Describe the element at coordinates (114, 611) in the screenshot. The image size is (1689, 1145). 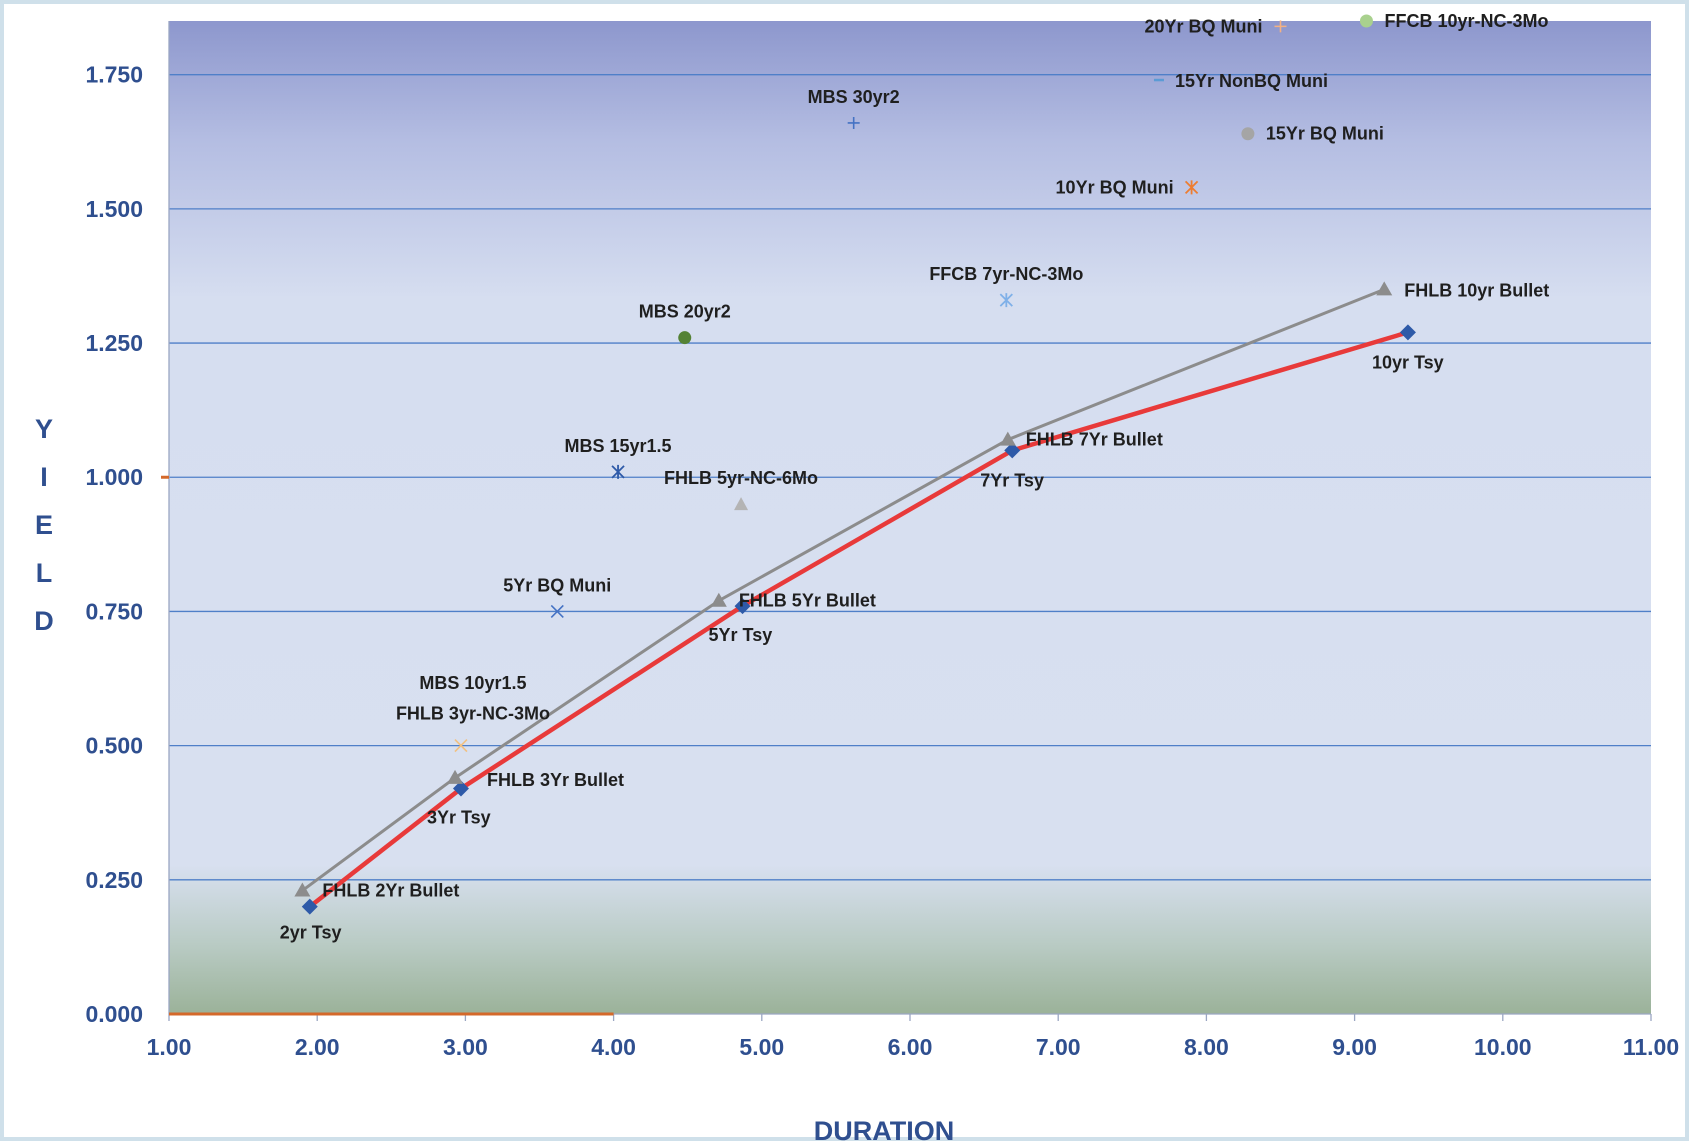
I see `y-tick-label: 0.750` at that location.